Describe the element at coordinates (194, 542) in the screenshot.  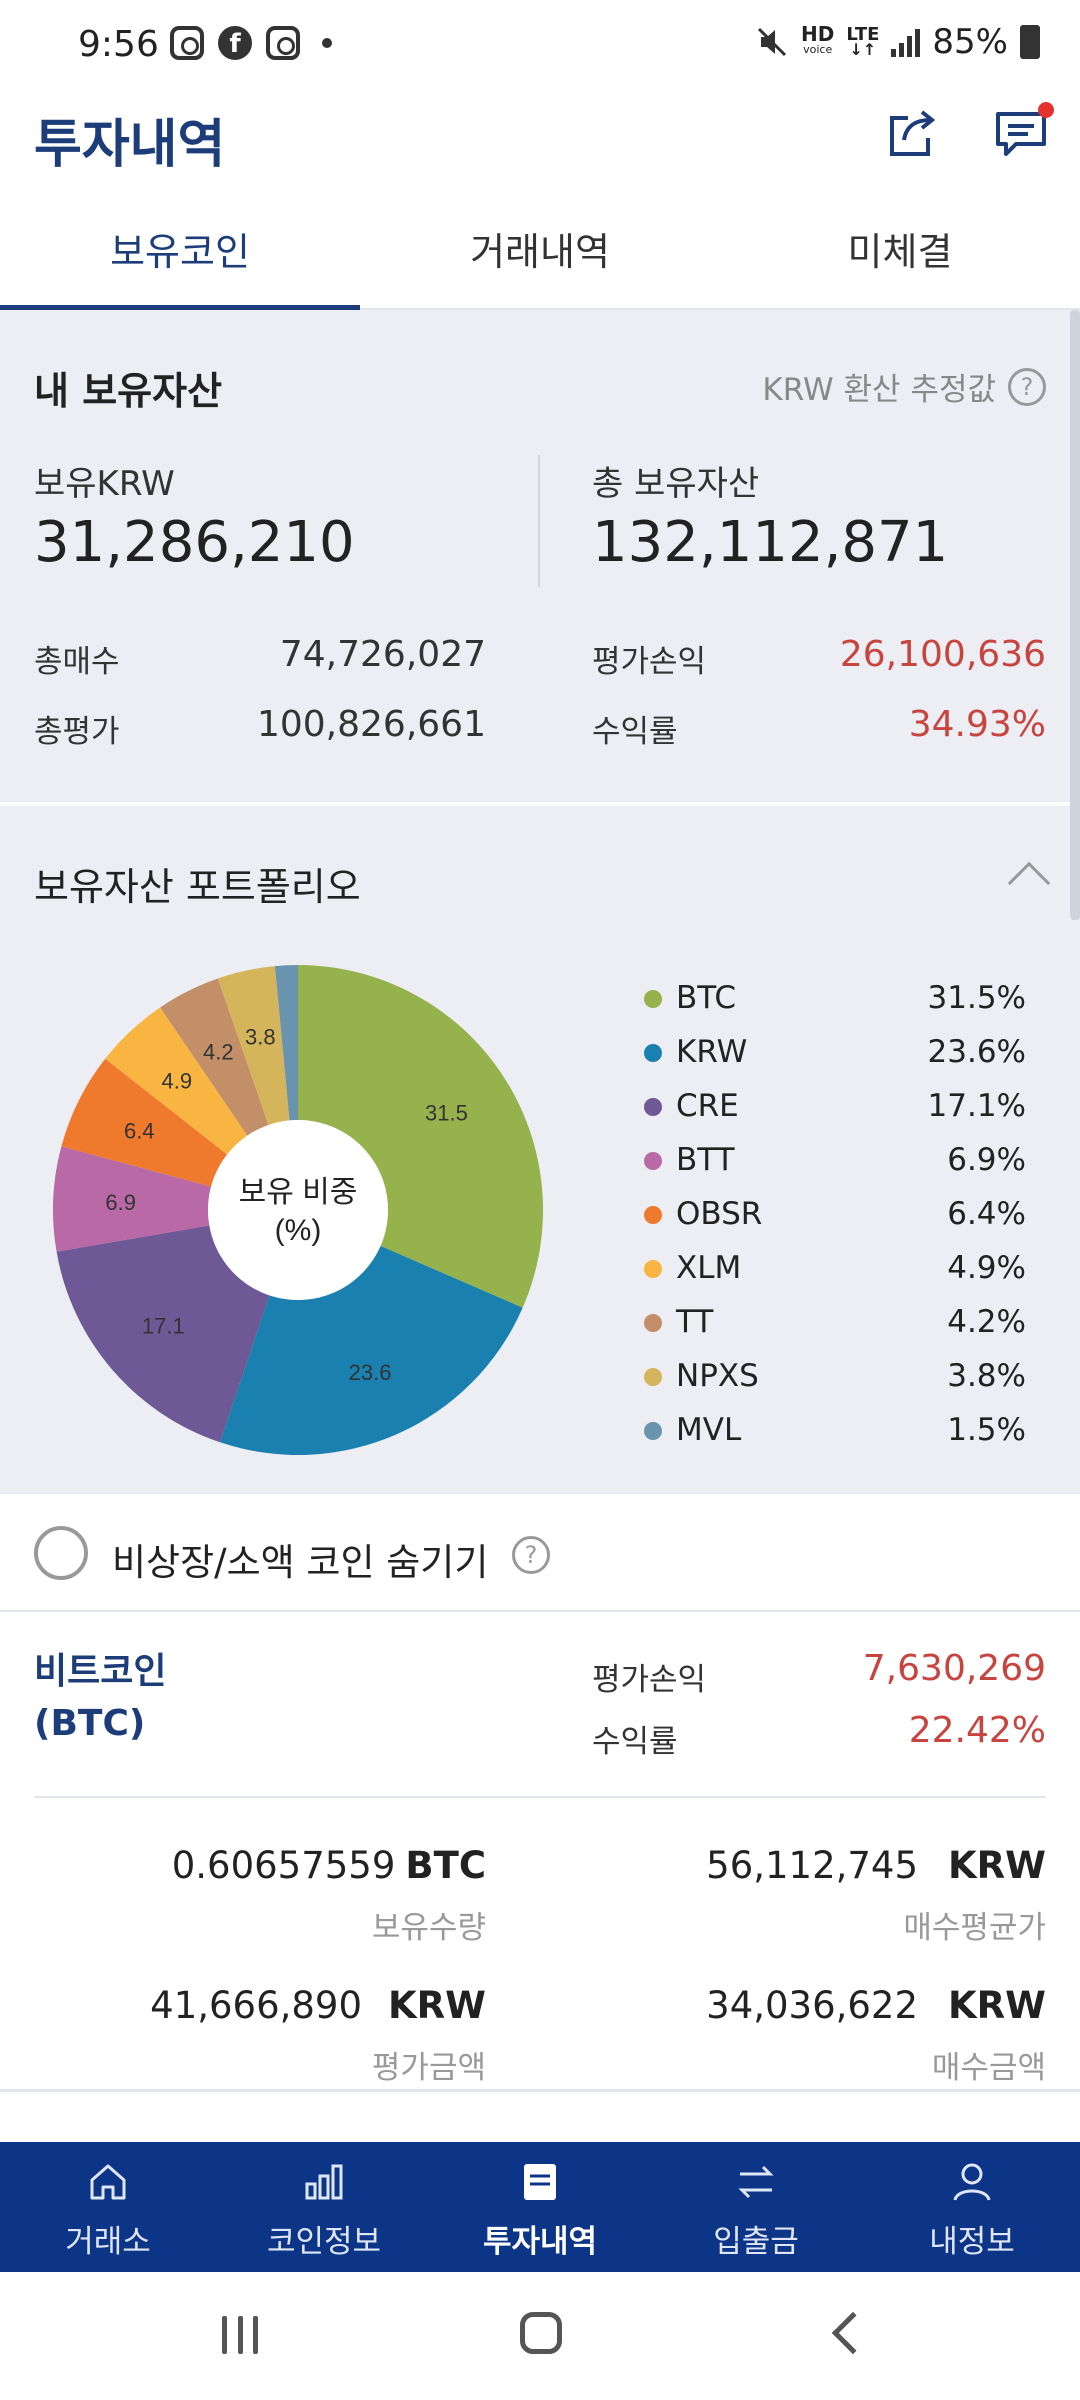
I see `krw-value: 31,286,210` at that location.